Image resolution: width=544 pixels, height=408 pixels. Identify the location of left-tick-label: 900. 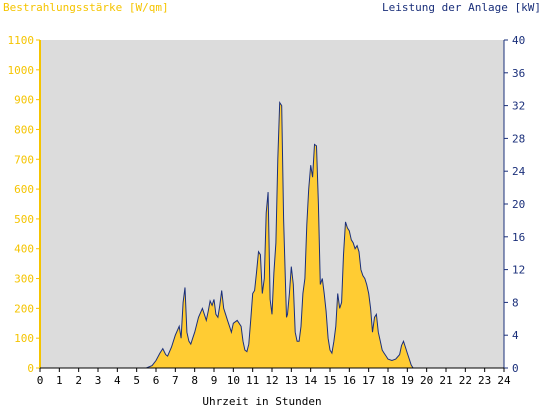
(24, 100).